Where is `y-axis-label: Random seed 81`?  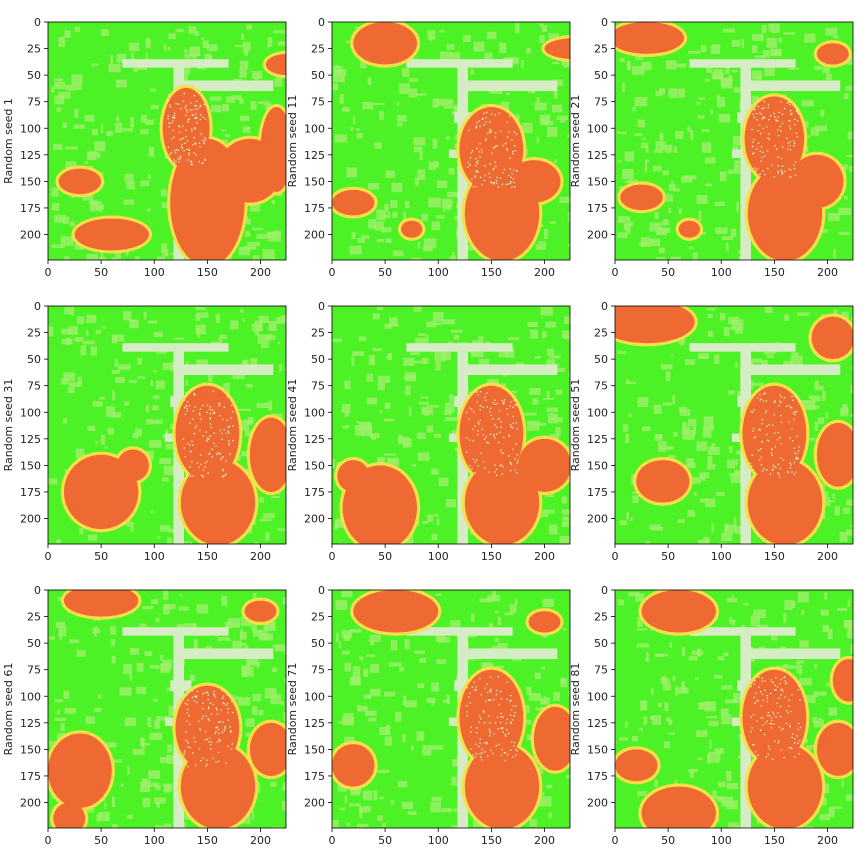
y-axis-label: Random seed 81 is located at coordinates (575, 709).